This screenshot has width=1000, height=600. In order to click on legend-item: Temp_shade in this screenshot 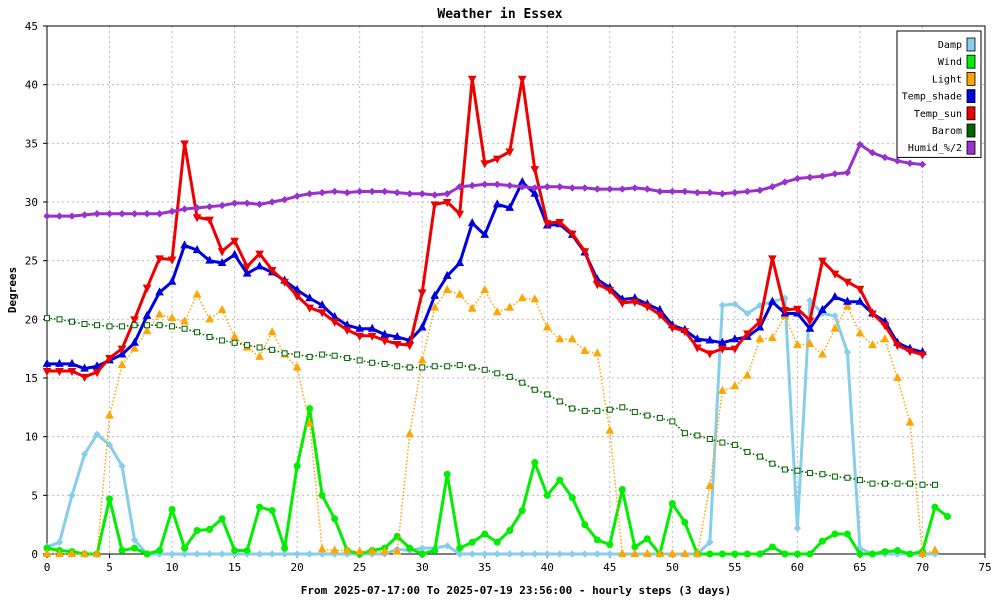, I will do `click(939, 96)`.